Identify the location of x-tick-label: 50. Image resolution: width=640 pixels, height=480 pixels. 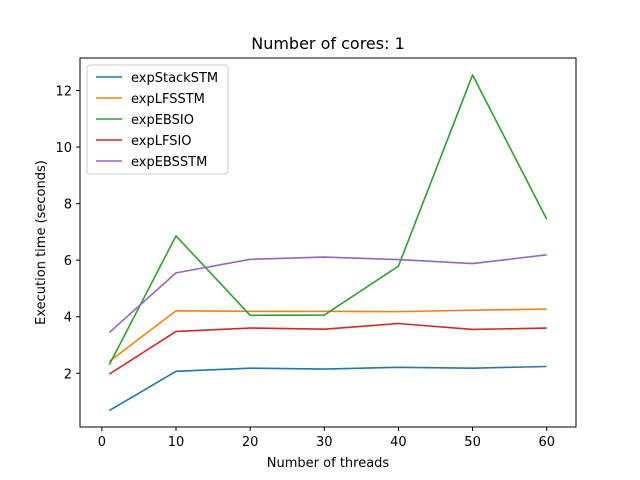
(472, 442).